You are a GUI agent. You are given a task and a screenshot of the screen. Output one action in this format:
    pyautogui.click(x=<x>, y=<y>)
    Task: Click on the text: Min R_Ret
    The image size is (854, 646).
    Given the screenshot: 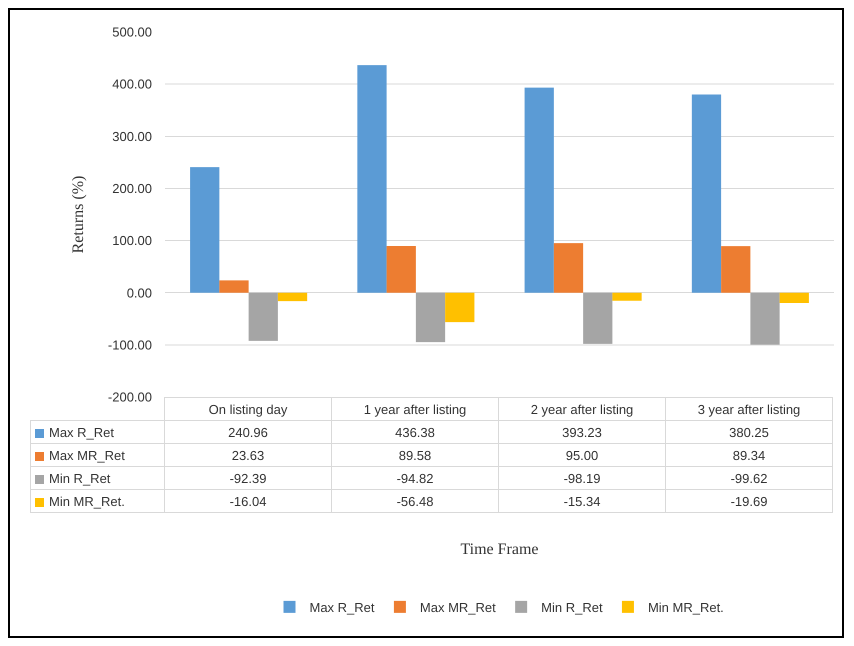 What is the action you would take?
    pyautogui.click(x=572, y=607)
    